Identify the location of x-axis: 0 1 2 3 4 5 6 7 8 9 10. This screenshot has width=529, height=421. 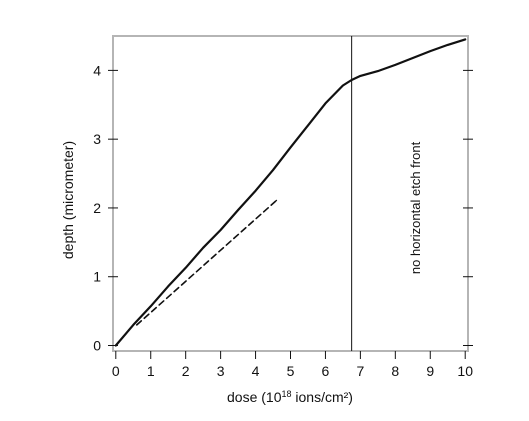
(292, 365).